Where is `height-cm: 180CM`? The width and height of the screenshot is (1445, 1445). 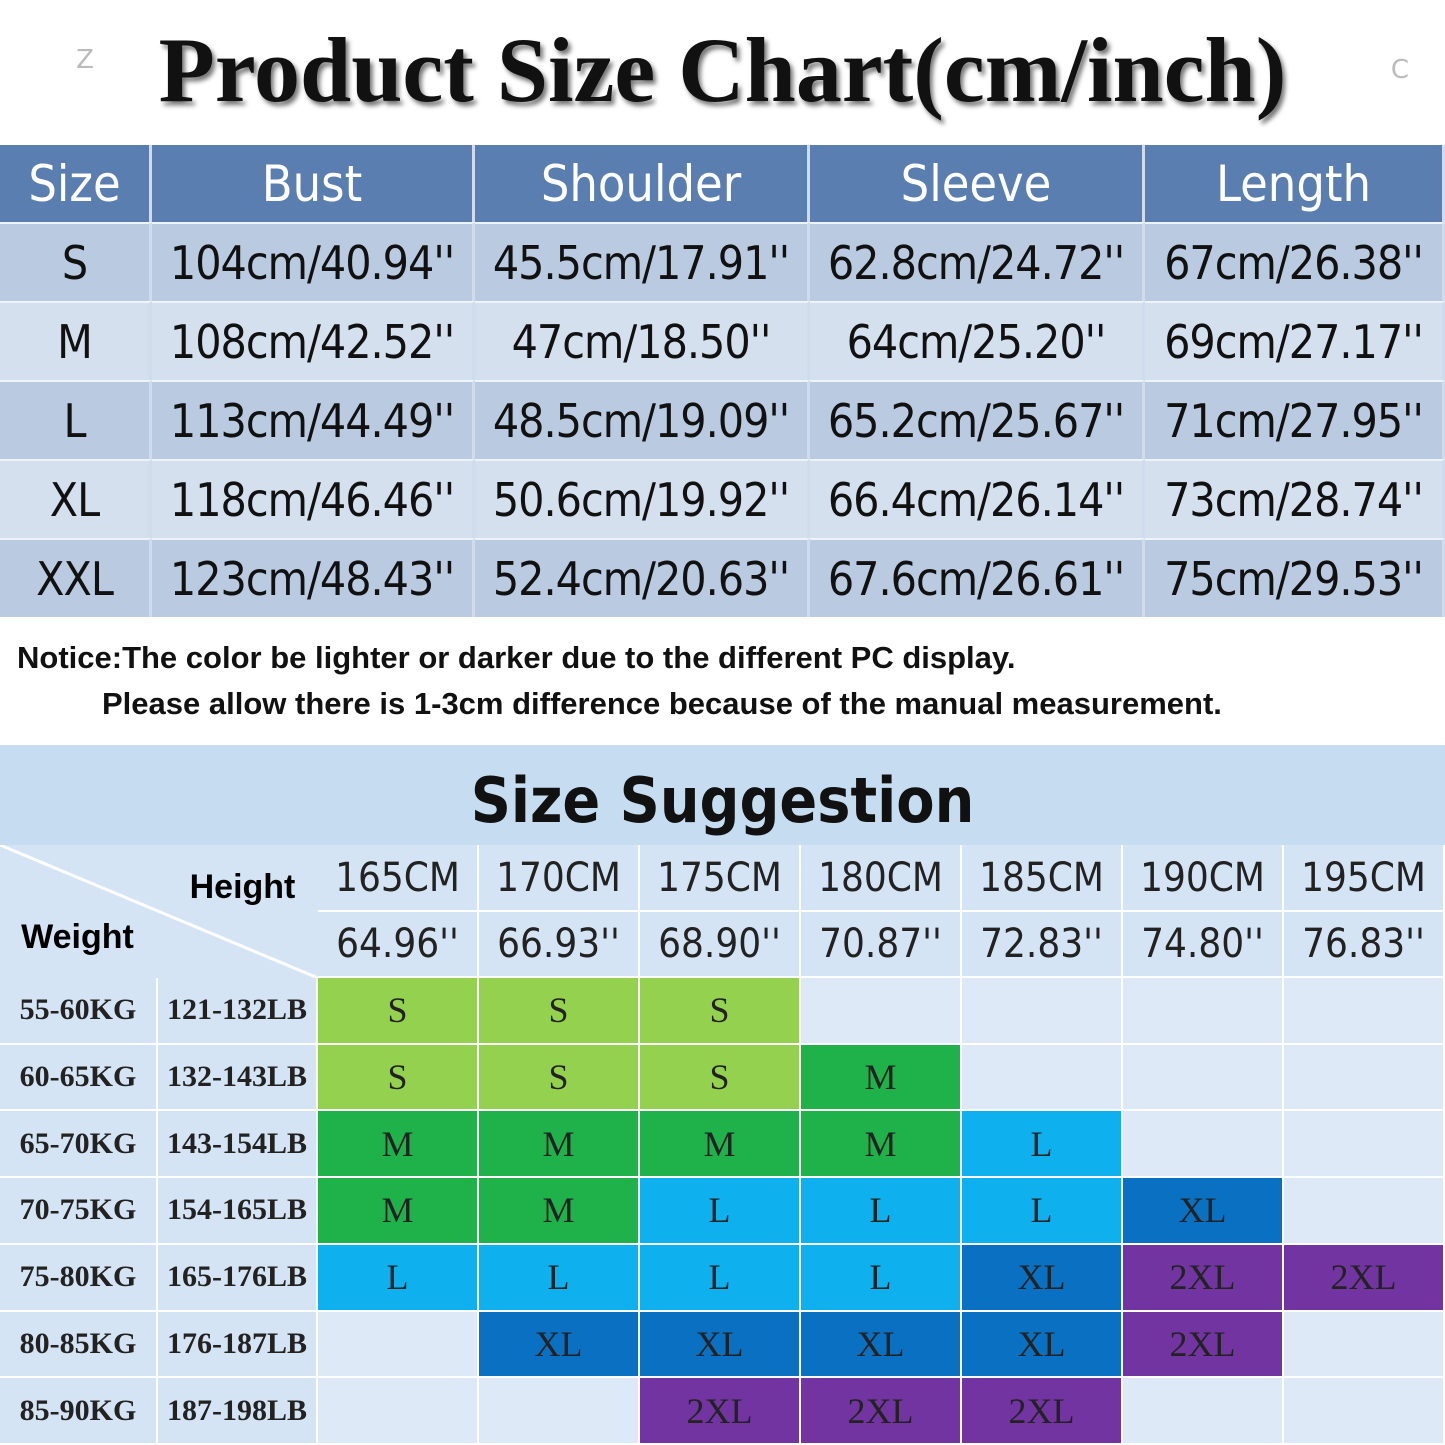 height-cm: 180CM is located at coordinates (881, 878).